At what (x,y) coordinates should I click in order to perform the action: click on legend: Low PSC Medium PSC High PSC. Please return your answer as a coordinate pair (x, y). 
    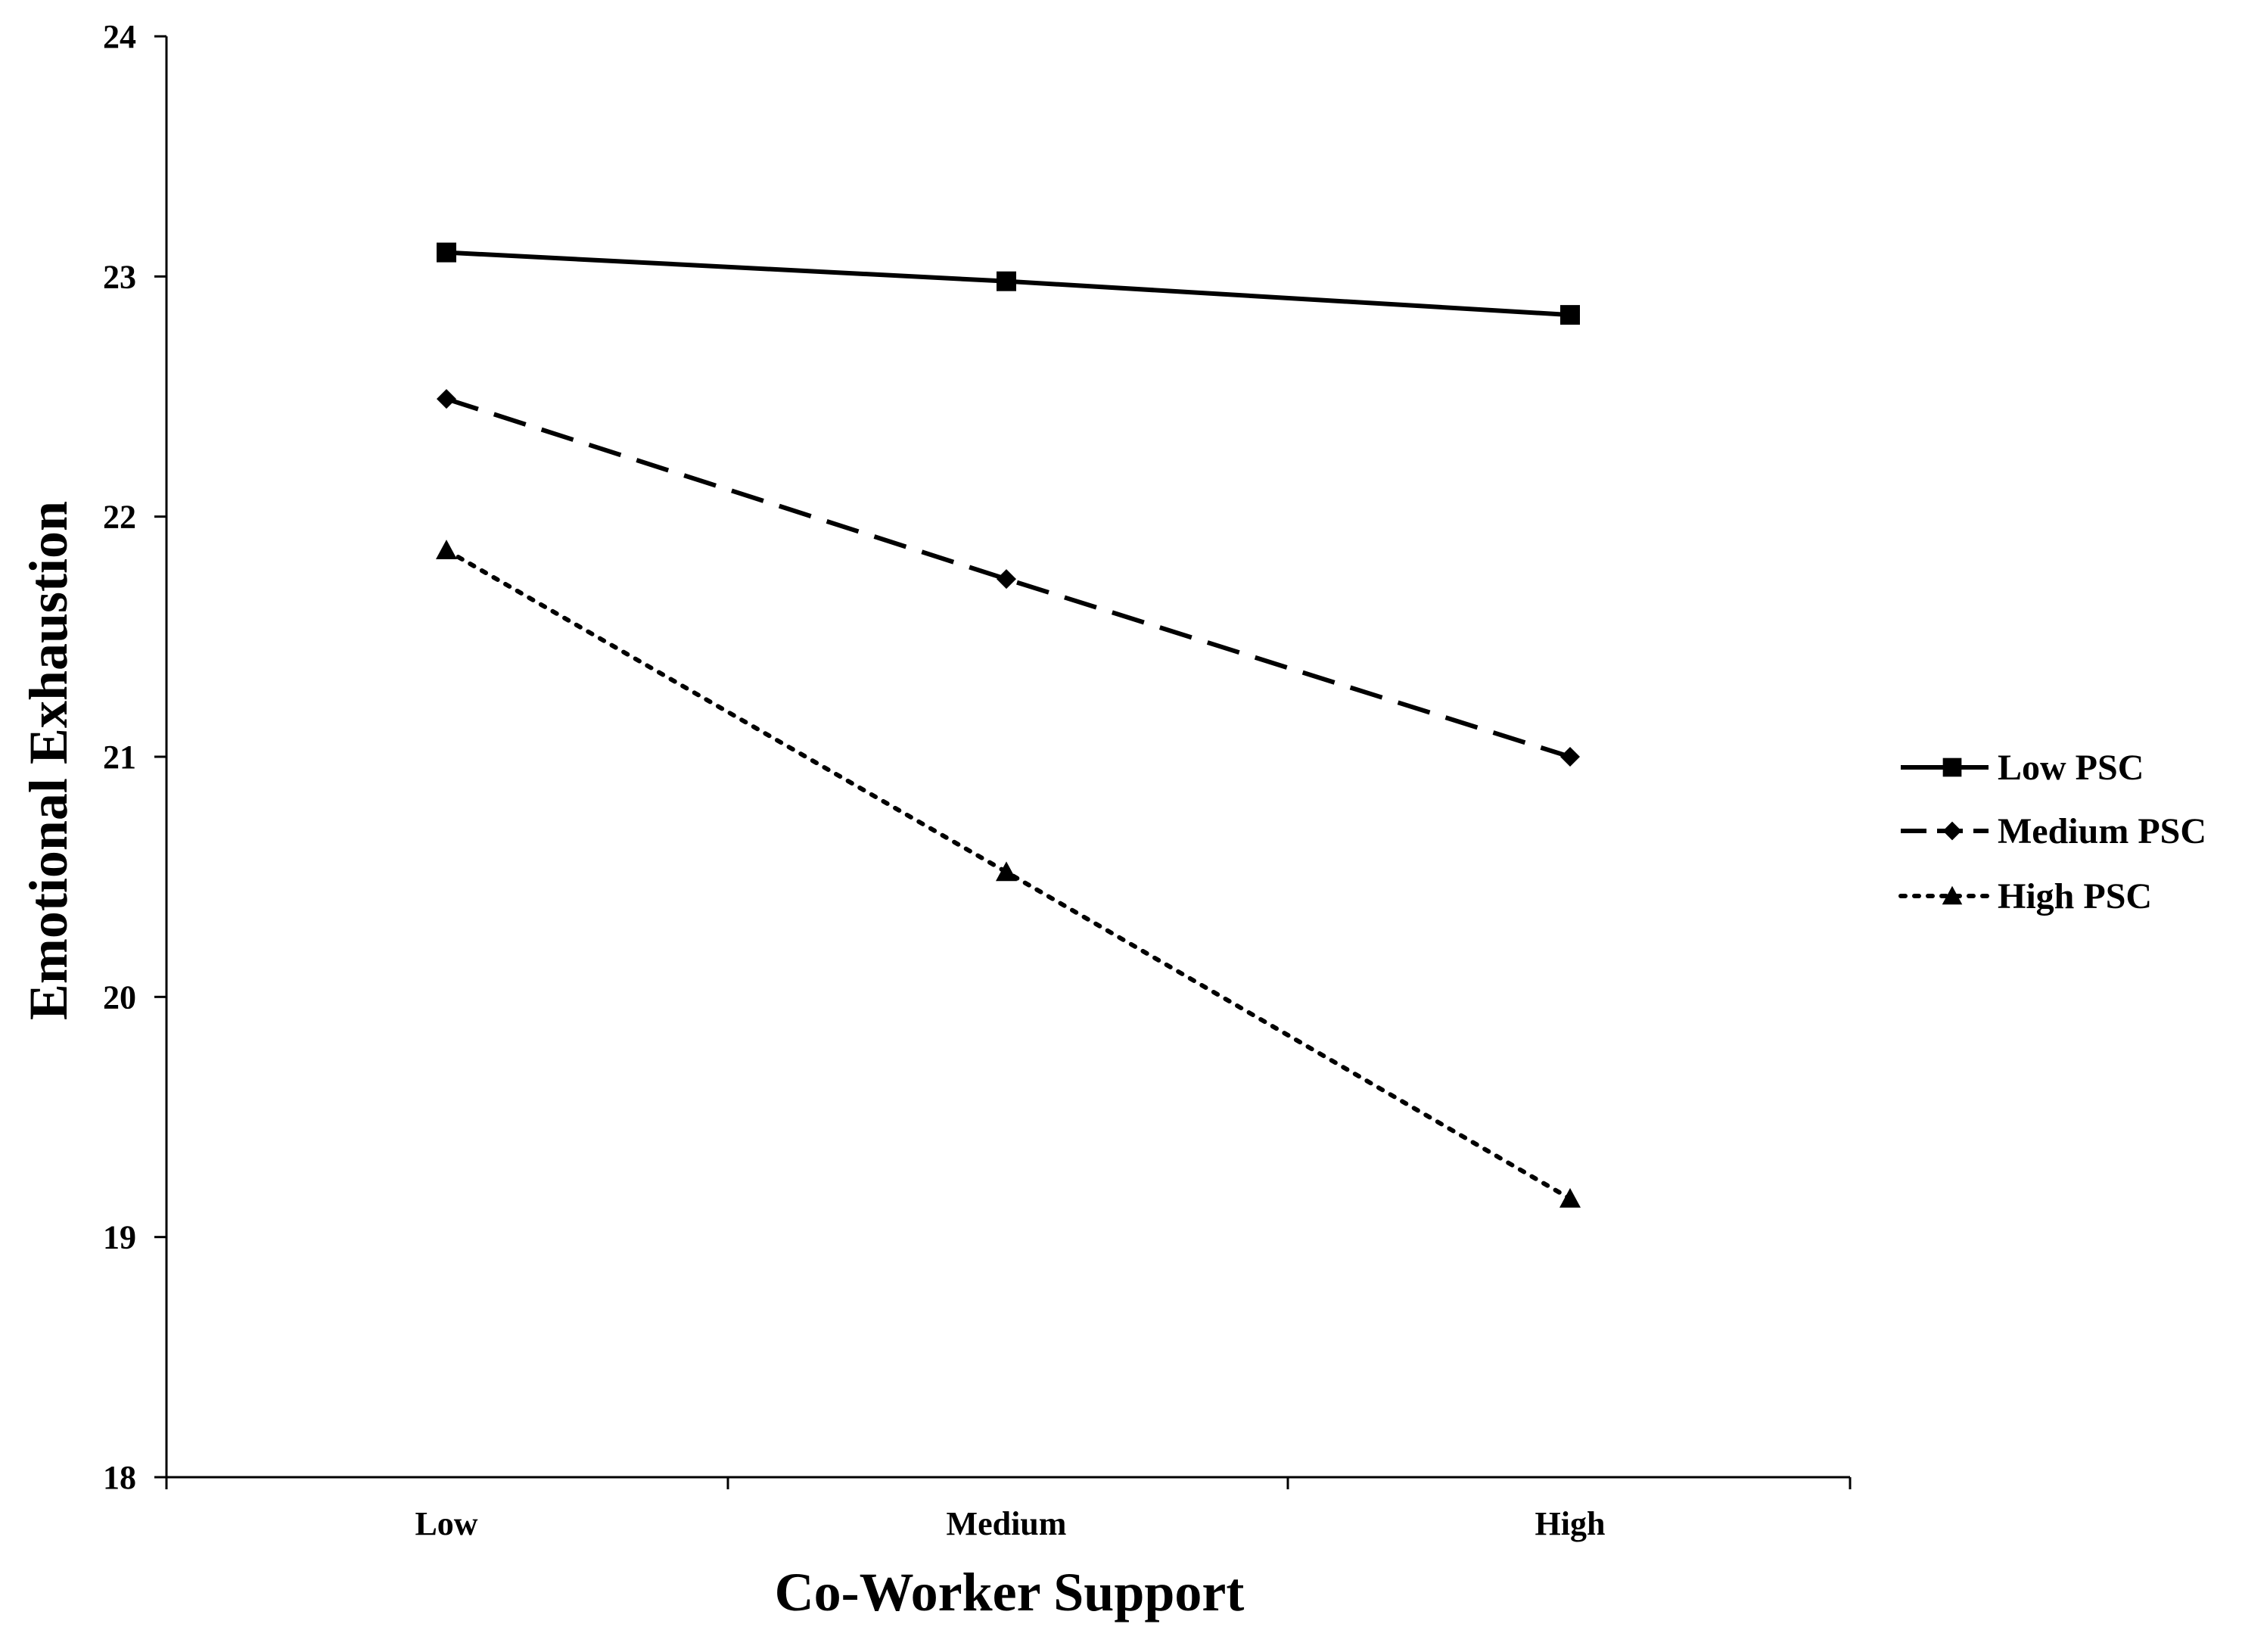
    Looking at the image, I should click on (2052, 832).